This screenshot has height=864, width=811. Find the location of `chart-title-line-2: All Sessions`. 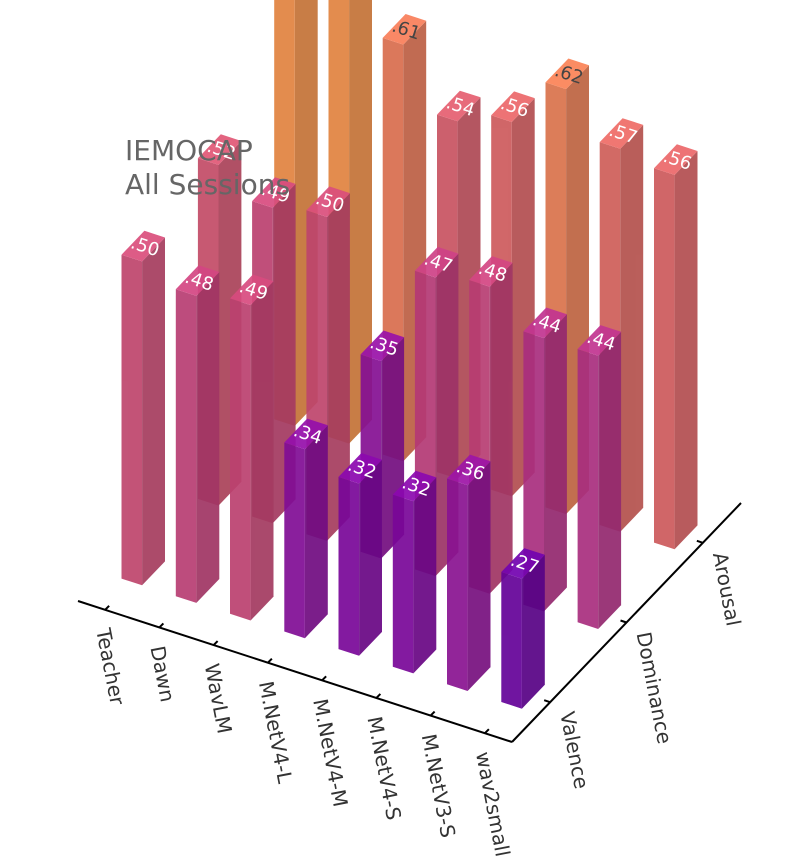

chart-title-line-2: All Sessions is located at coordinates (207, 184).